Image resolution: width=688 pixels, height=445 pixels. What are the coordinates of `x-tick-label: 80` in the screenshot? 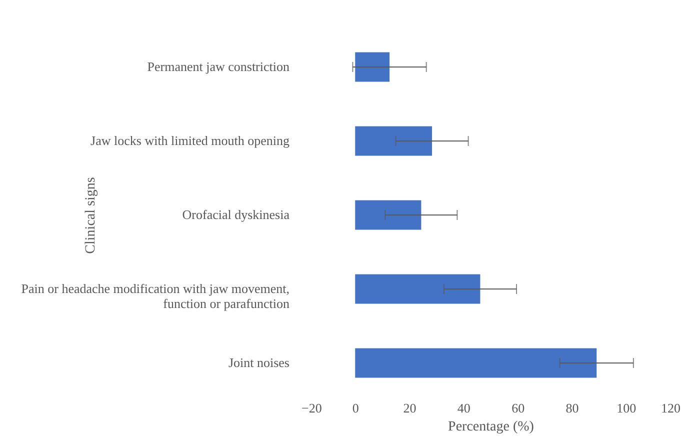 It's located at (572, 408).